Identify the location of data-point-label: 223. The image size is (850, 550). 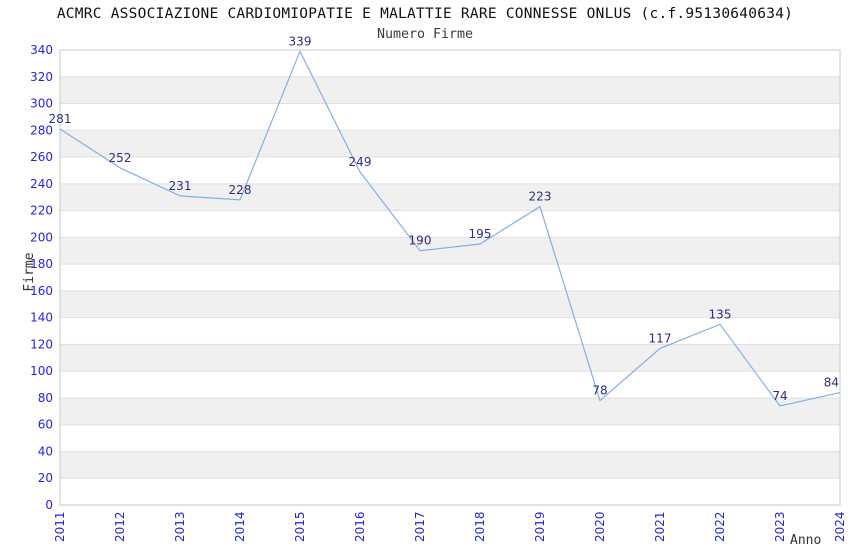
(540, 197).